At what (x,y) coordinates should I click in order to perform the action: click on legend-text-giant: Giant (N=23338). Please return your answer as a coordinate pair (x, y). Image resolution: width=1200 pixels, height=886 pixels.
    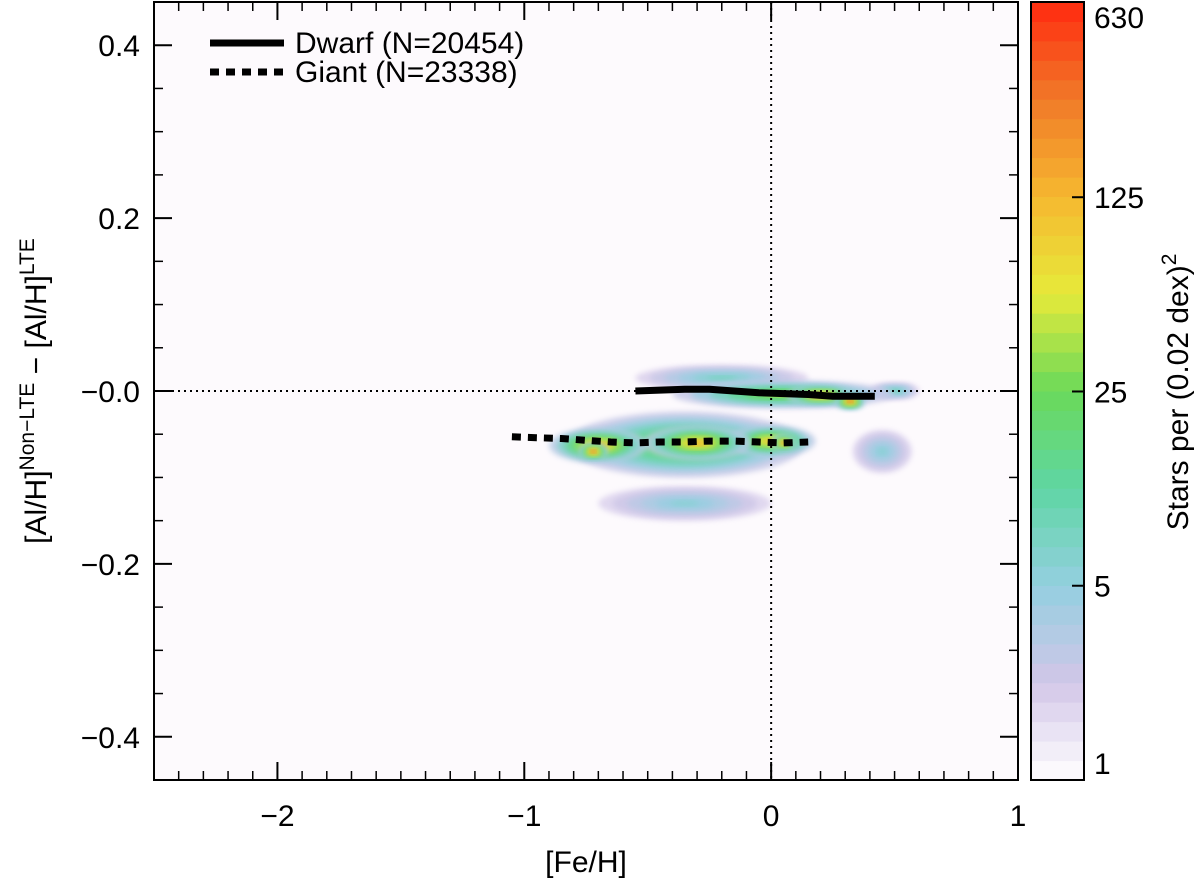
    Looking at the image, I should click on (406, 72).